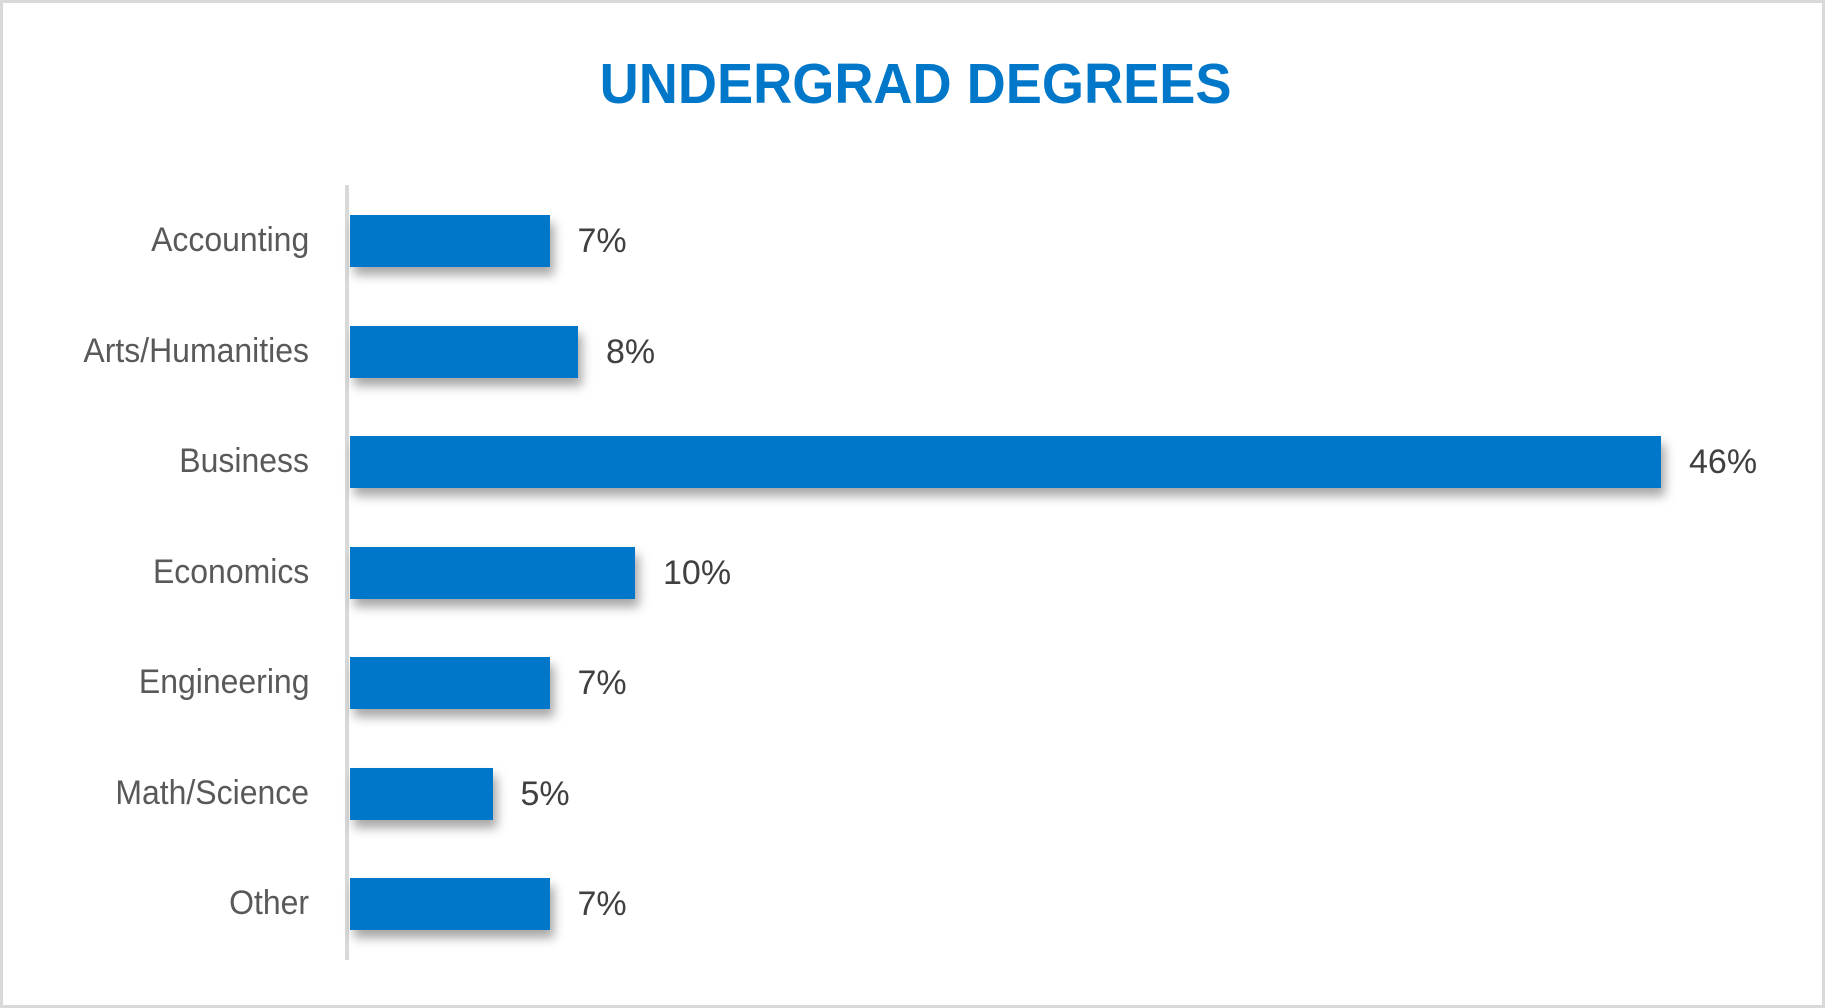 The width and height of the screenshot is (1825, 1008). What do you see at coordinates (230, 571) in the screenshot?
I see `category-label: Economics` at bounding box center [230, 571].